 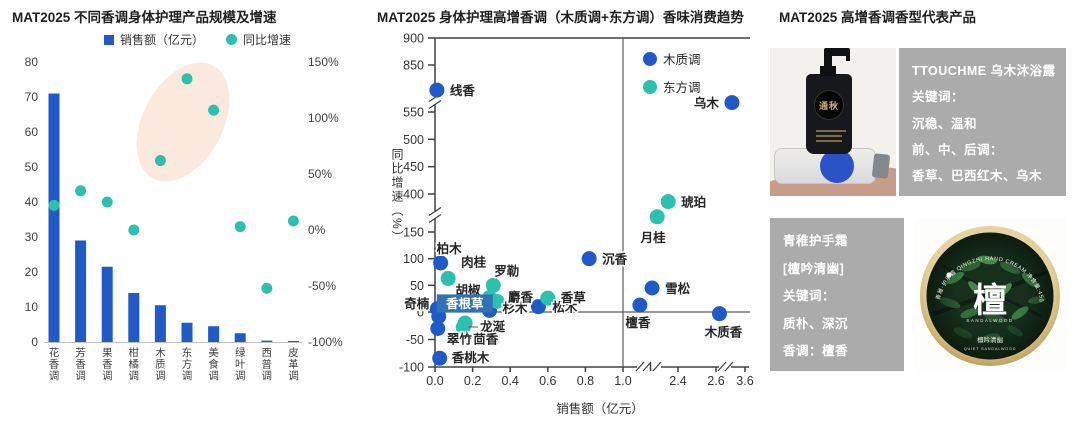 What do you see at coordinates (547, 381) in the screenshot?
I see `x-axis-tick-label: 0.6` at bounding box center [547, 381].